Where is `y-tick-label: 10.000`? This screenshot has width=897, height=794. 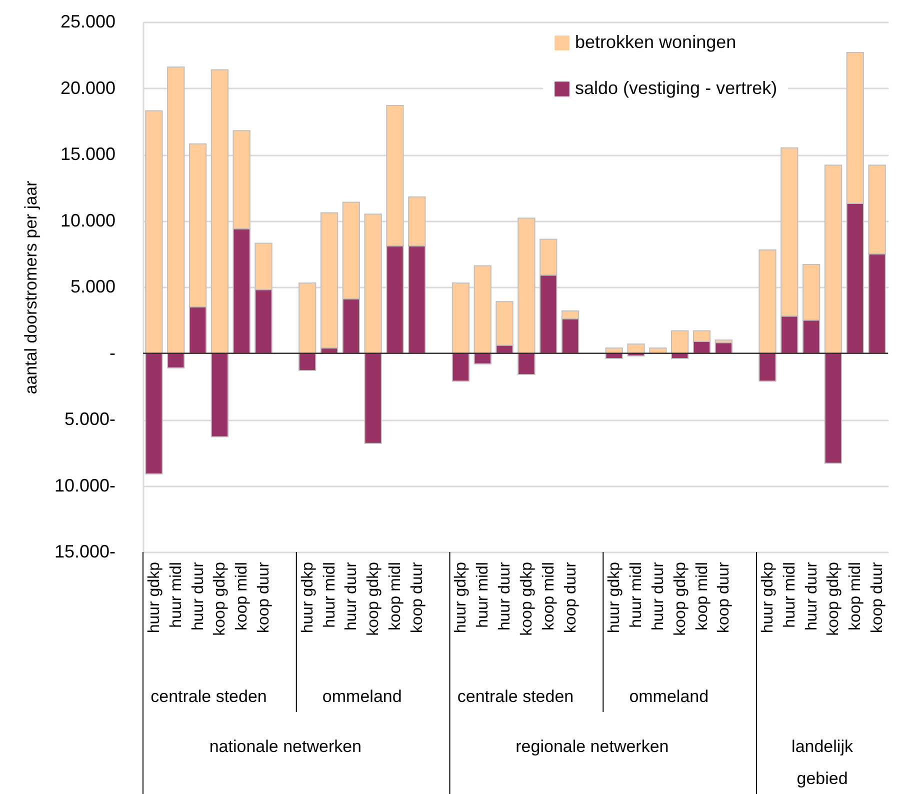 y-tick-label: 10.000 is located at coordinates (88, 220).